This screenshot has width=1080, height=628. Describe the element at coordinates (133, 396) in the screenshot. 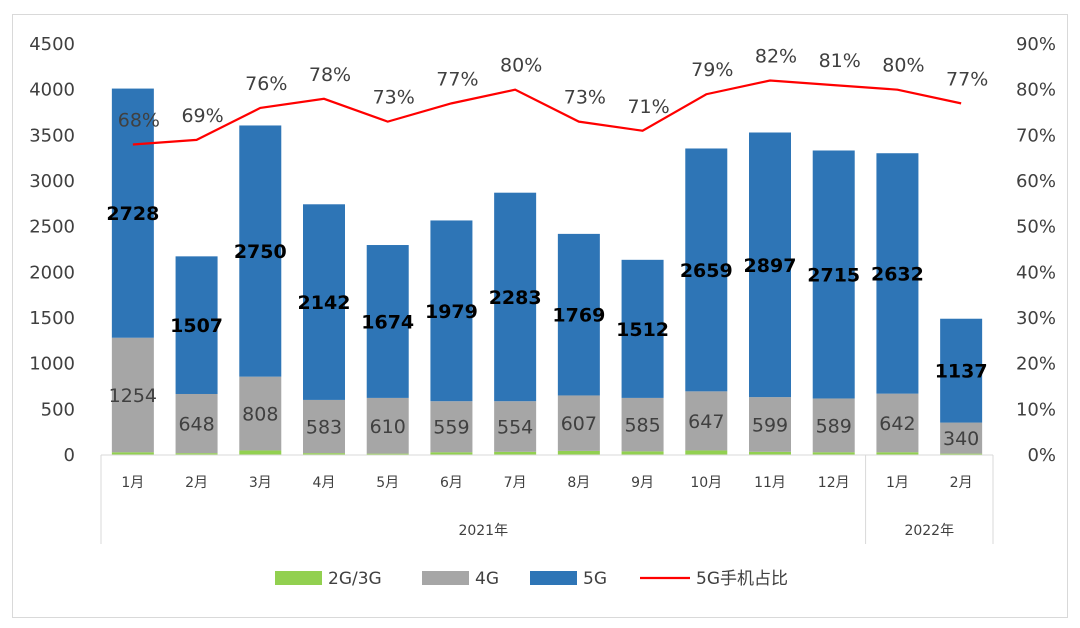

I see `bar-4g-data-label: 1254` at that location.